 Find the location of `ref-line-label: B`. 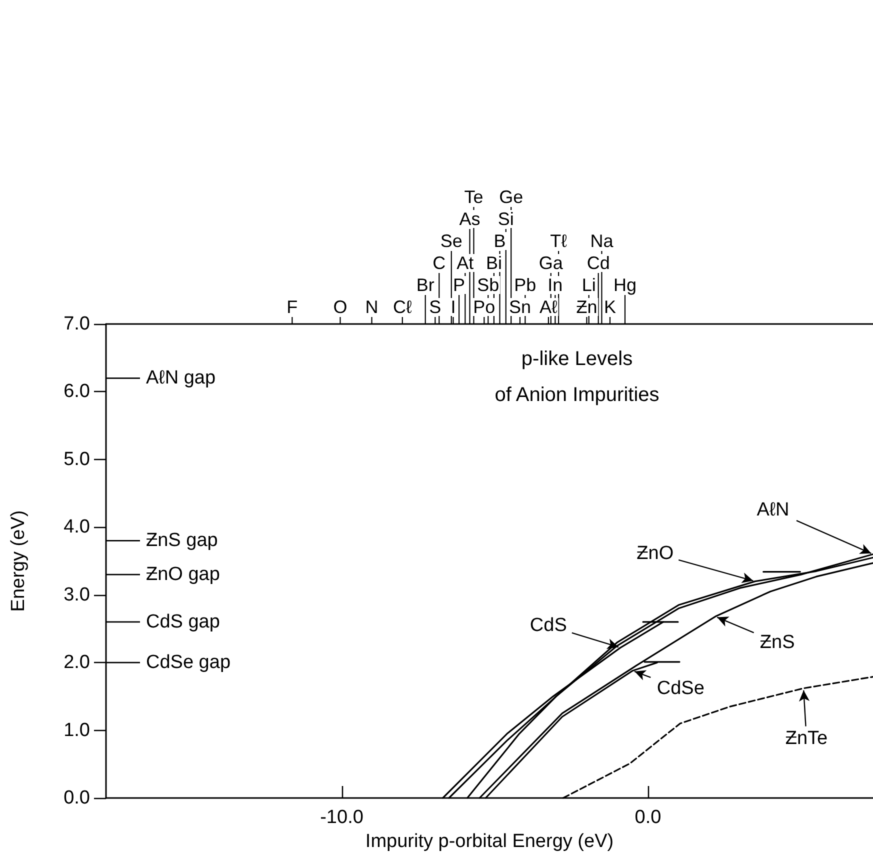

ref-line-label: B is located at coordinates (500, 241).